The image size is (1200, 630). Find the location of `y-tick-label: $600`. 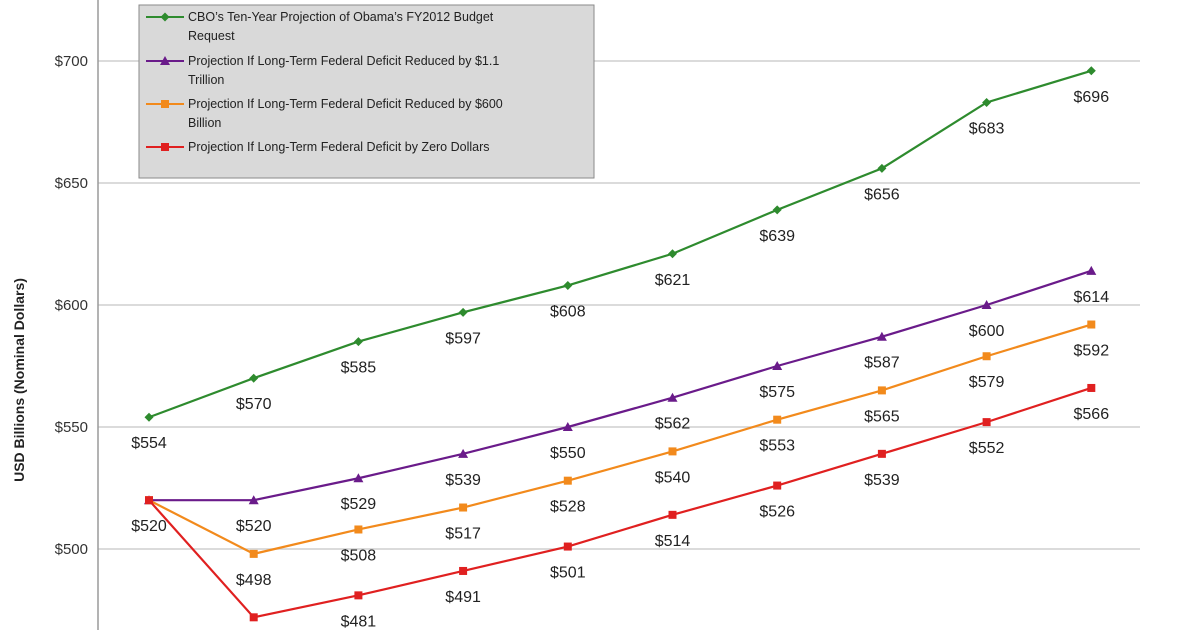

y-tick-label: $600 is located at coordinates (71, 305).